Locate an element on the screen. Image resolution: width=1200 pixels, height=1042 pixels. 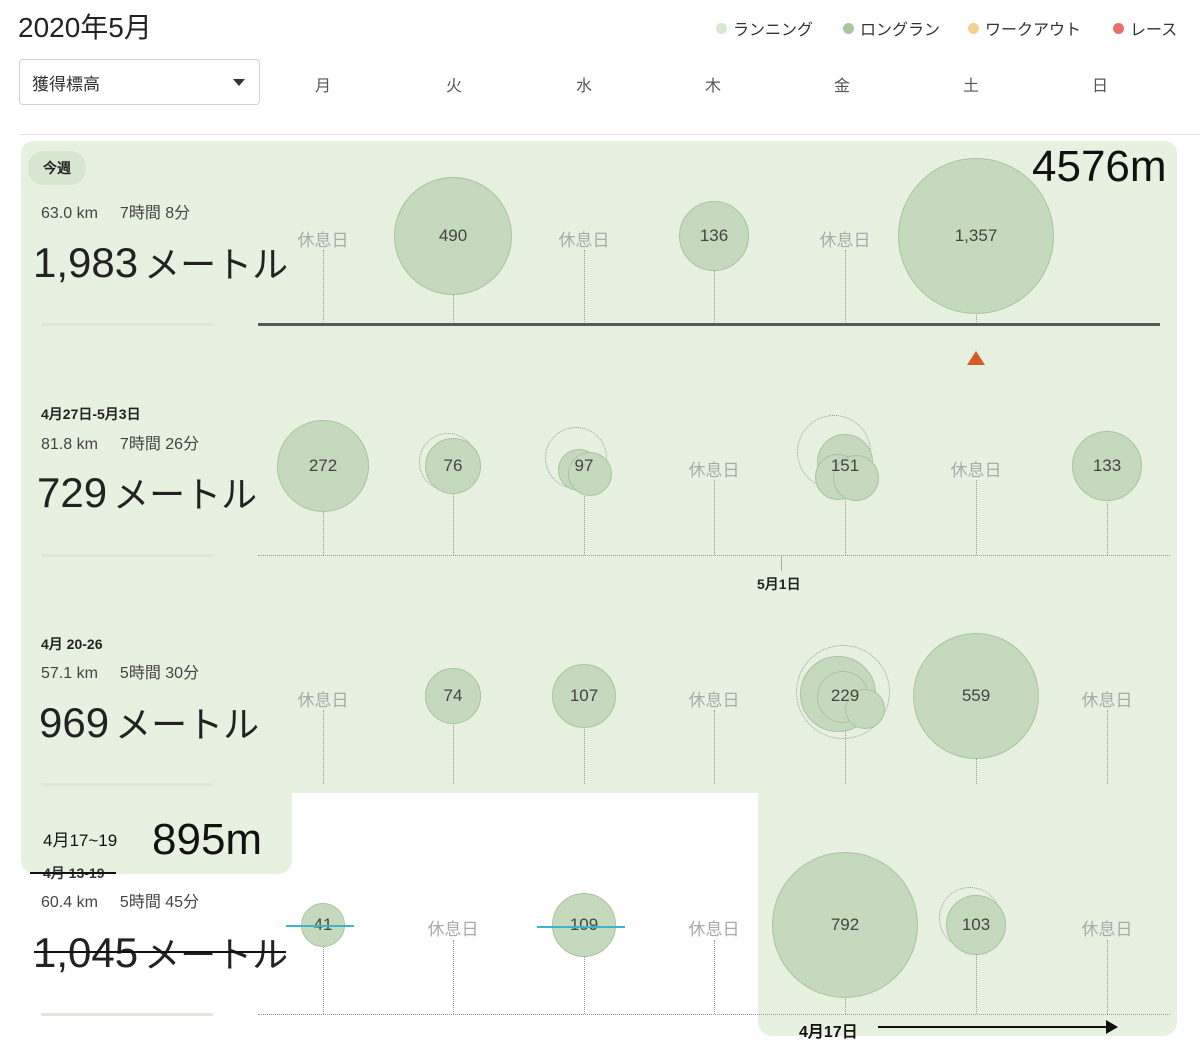
today-marker-icon is located at coordinates (976, 358).